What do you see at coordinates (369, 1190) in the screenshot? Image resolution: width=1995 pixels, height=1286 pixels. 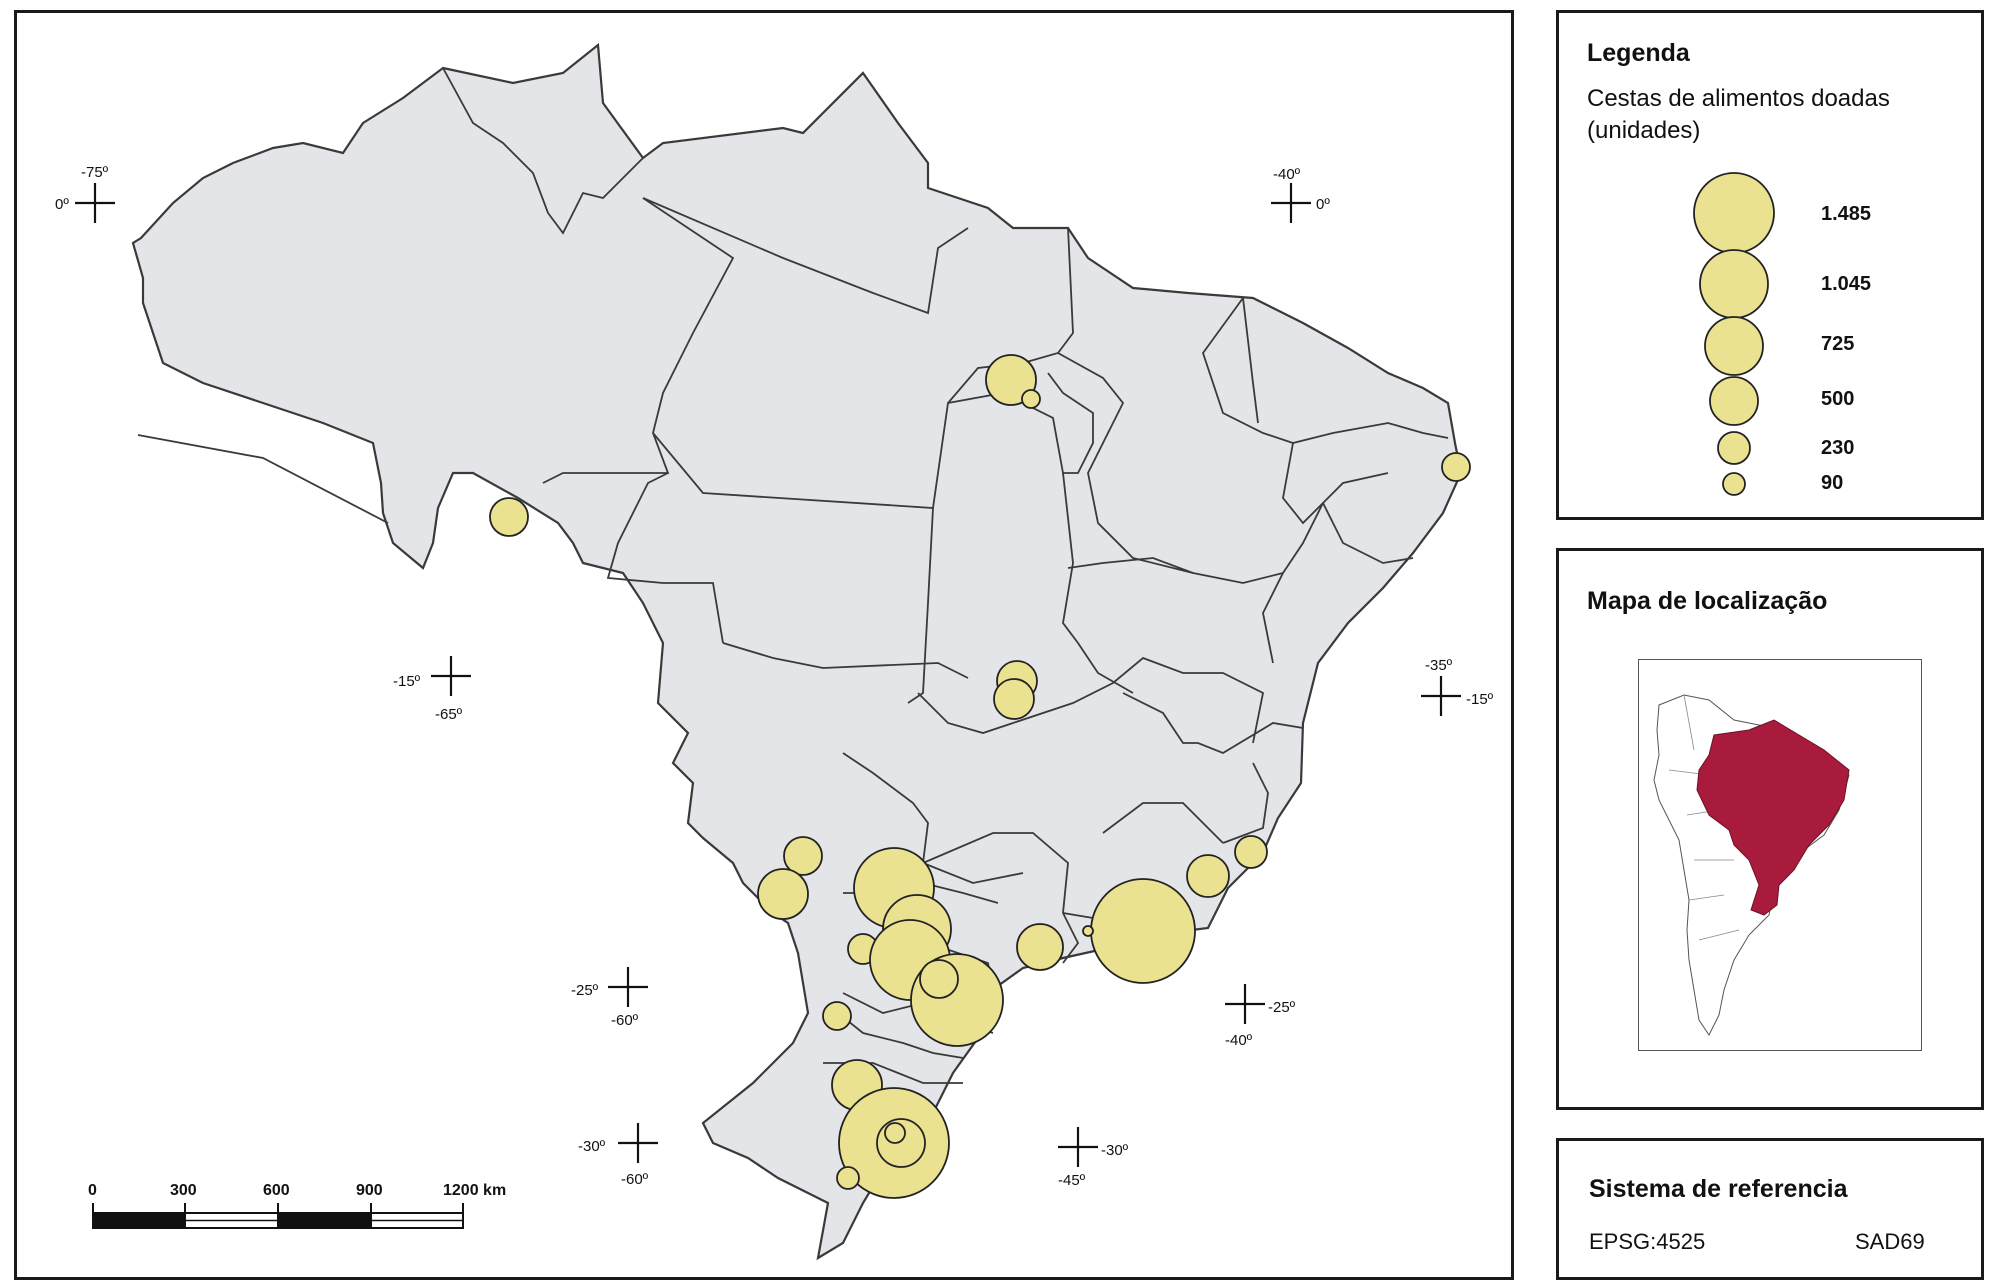 I see `scale-tick-label: 900` at bounding box center [369, 1190].